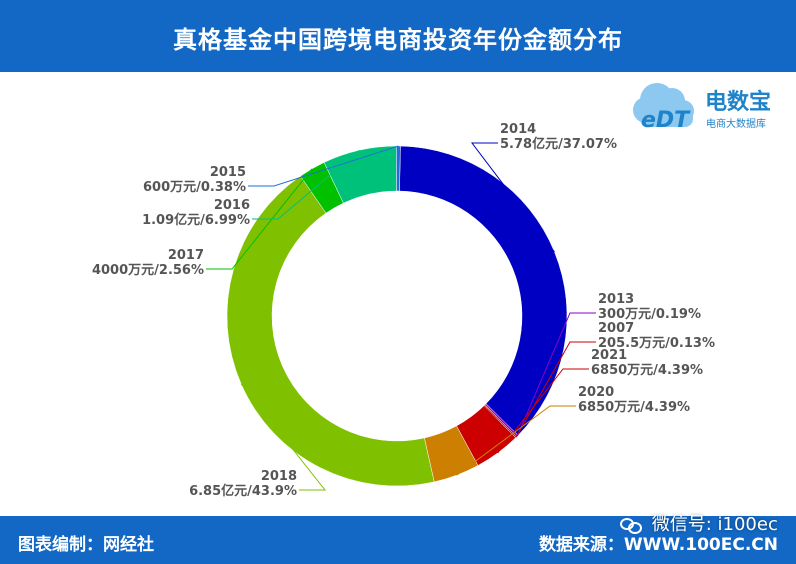 Image resolution: width=796 pixels, height=564 pixels. Describe the element at coordinates (647, 370) in the screenshot. I see `data-label-value-2021: 6850万元/4.39%` at that location.